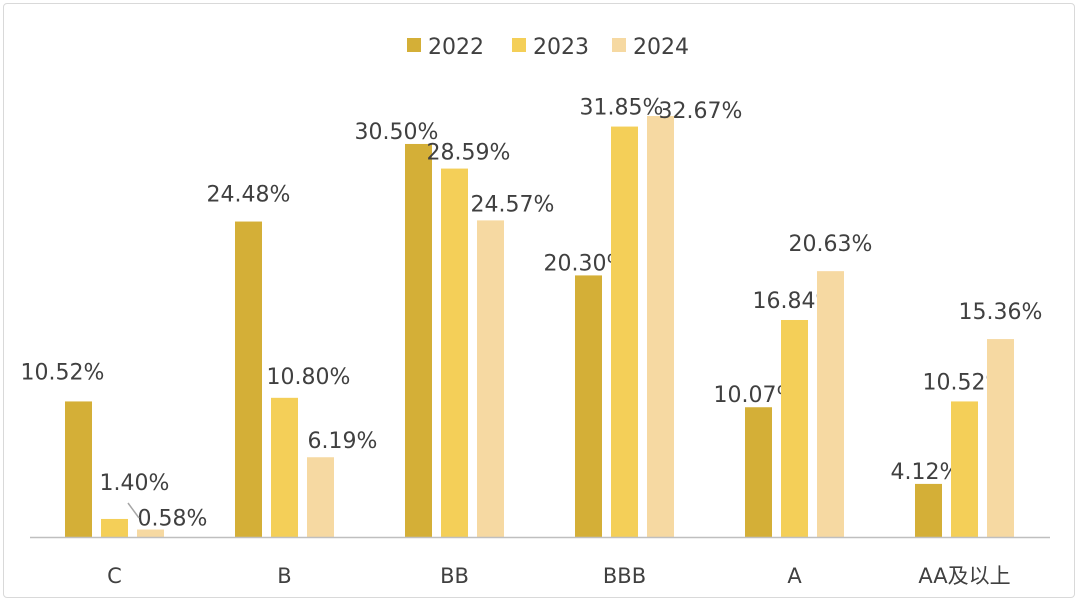 The height and width of the screenshot is (603, 1080). I want to click on x-tick-label-0: C, so click(114, 576).